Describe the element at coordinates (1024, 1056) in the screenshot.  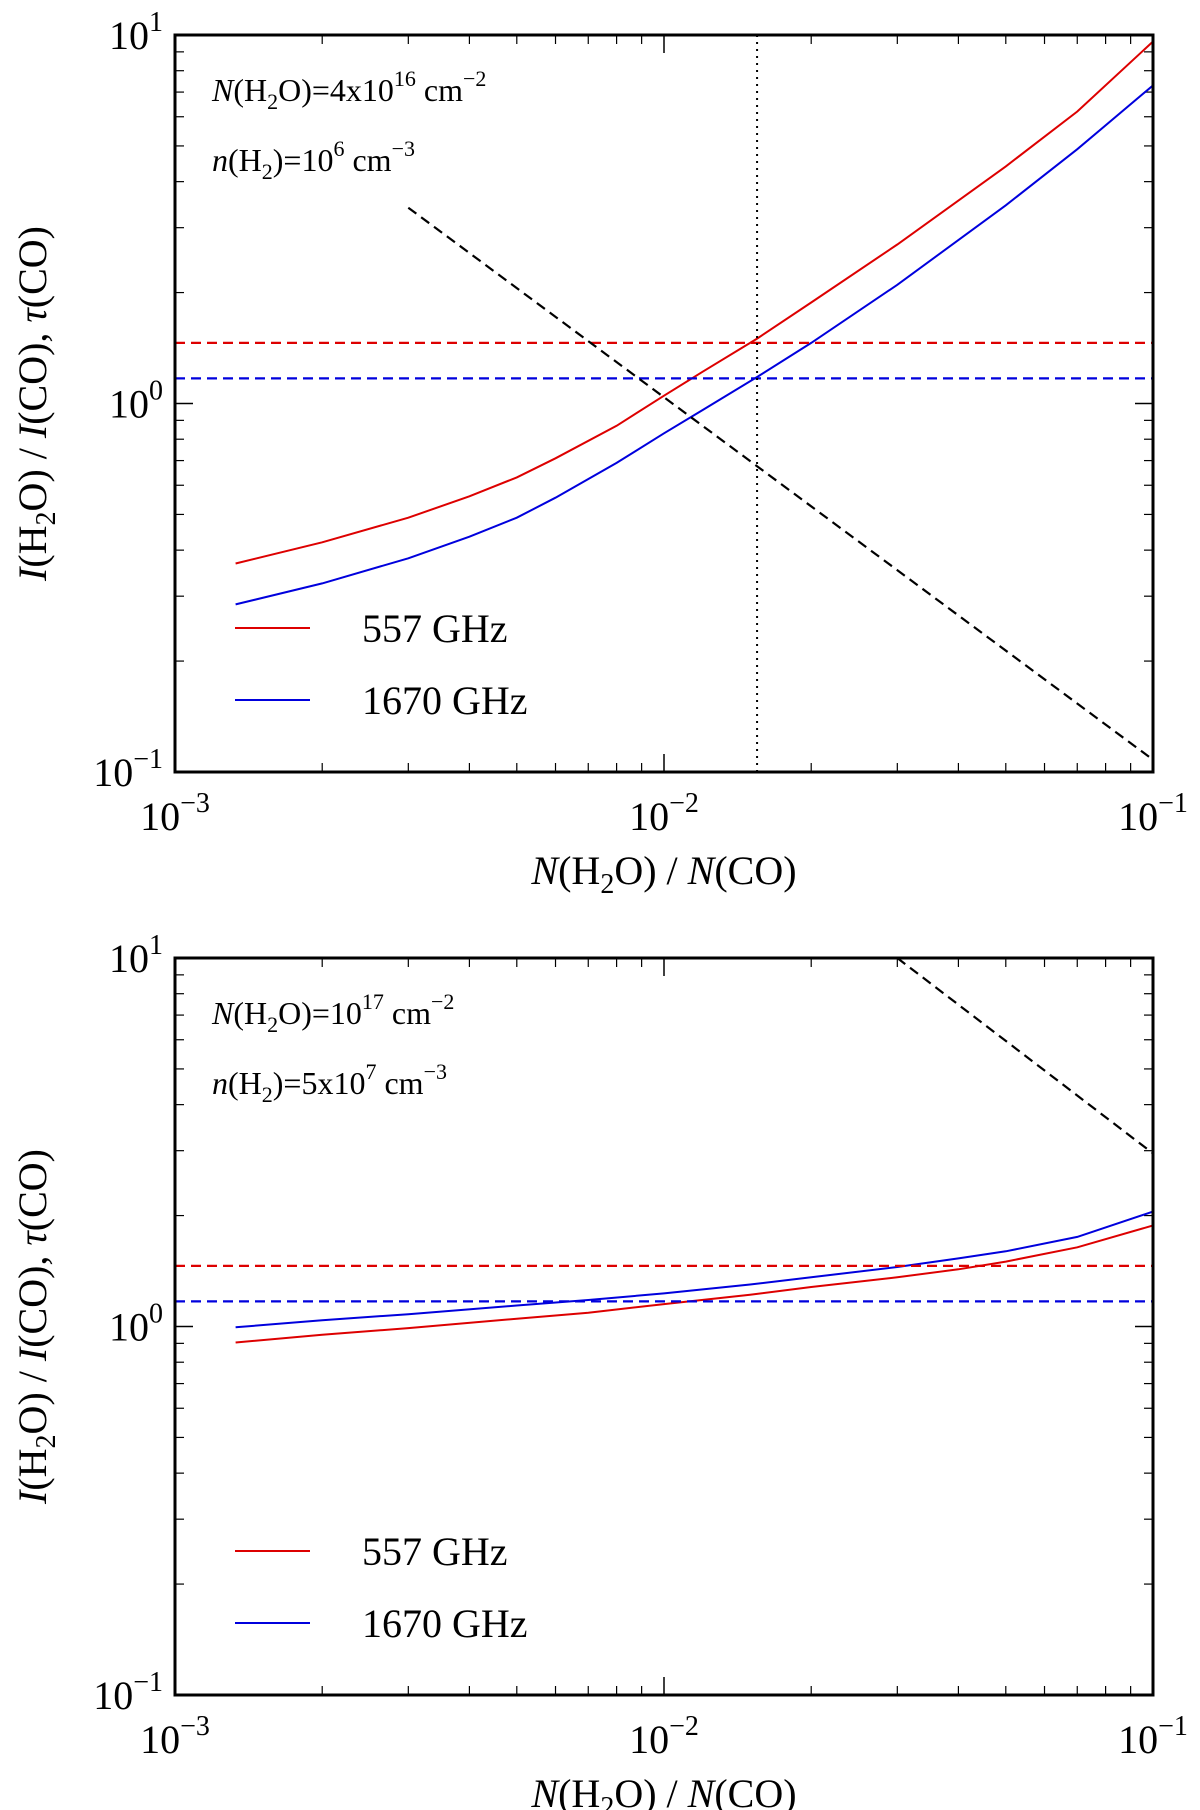
I see `chart2-series--co-line` at that location.